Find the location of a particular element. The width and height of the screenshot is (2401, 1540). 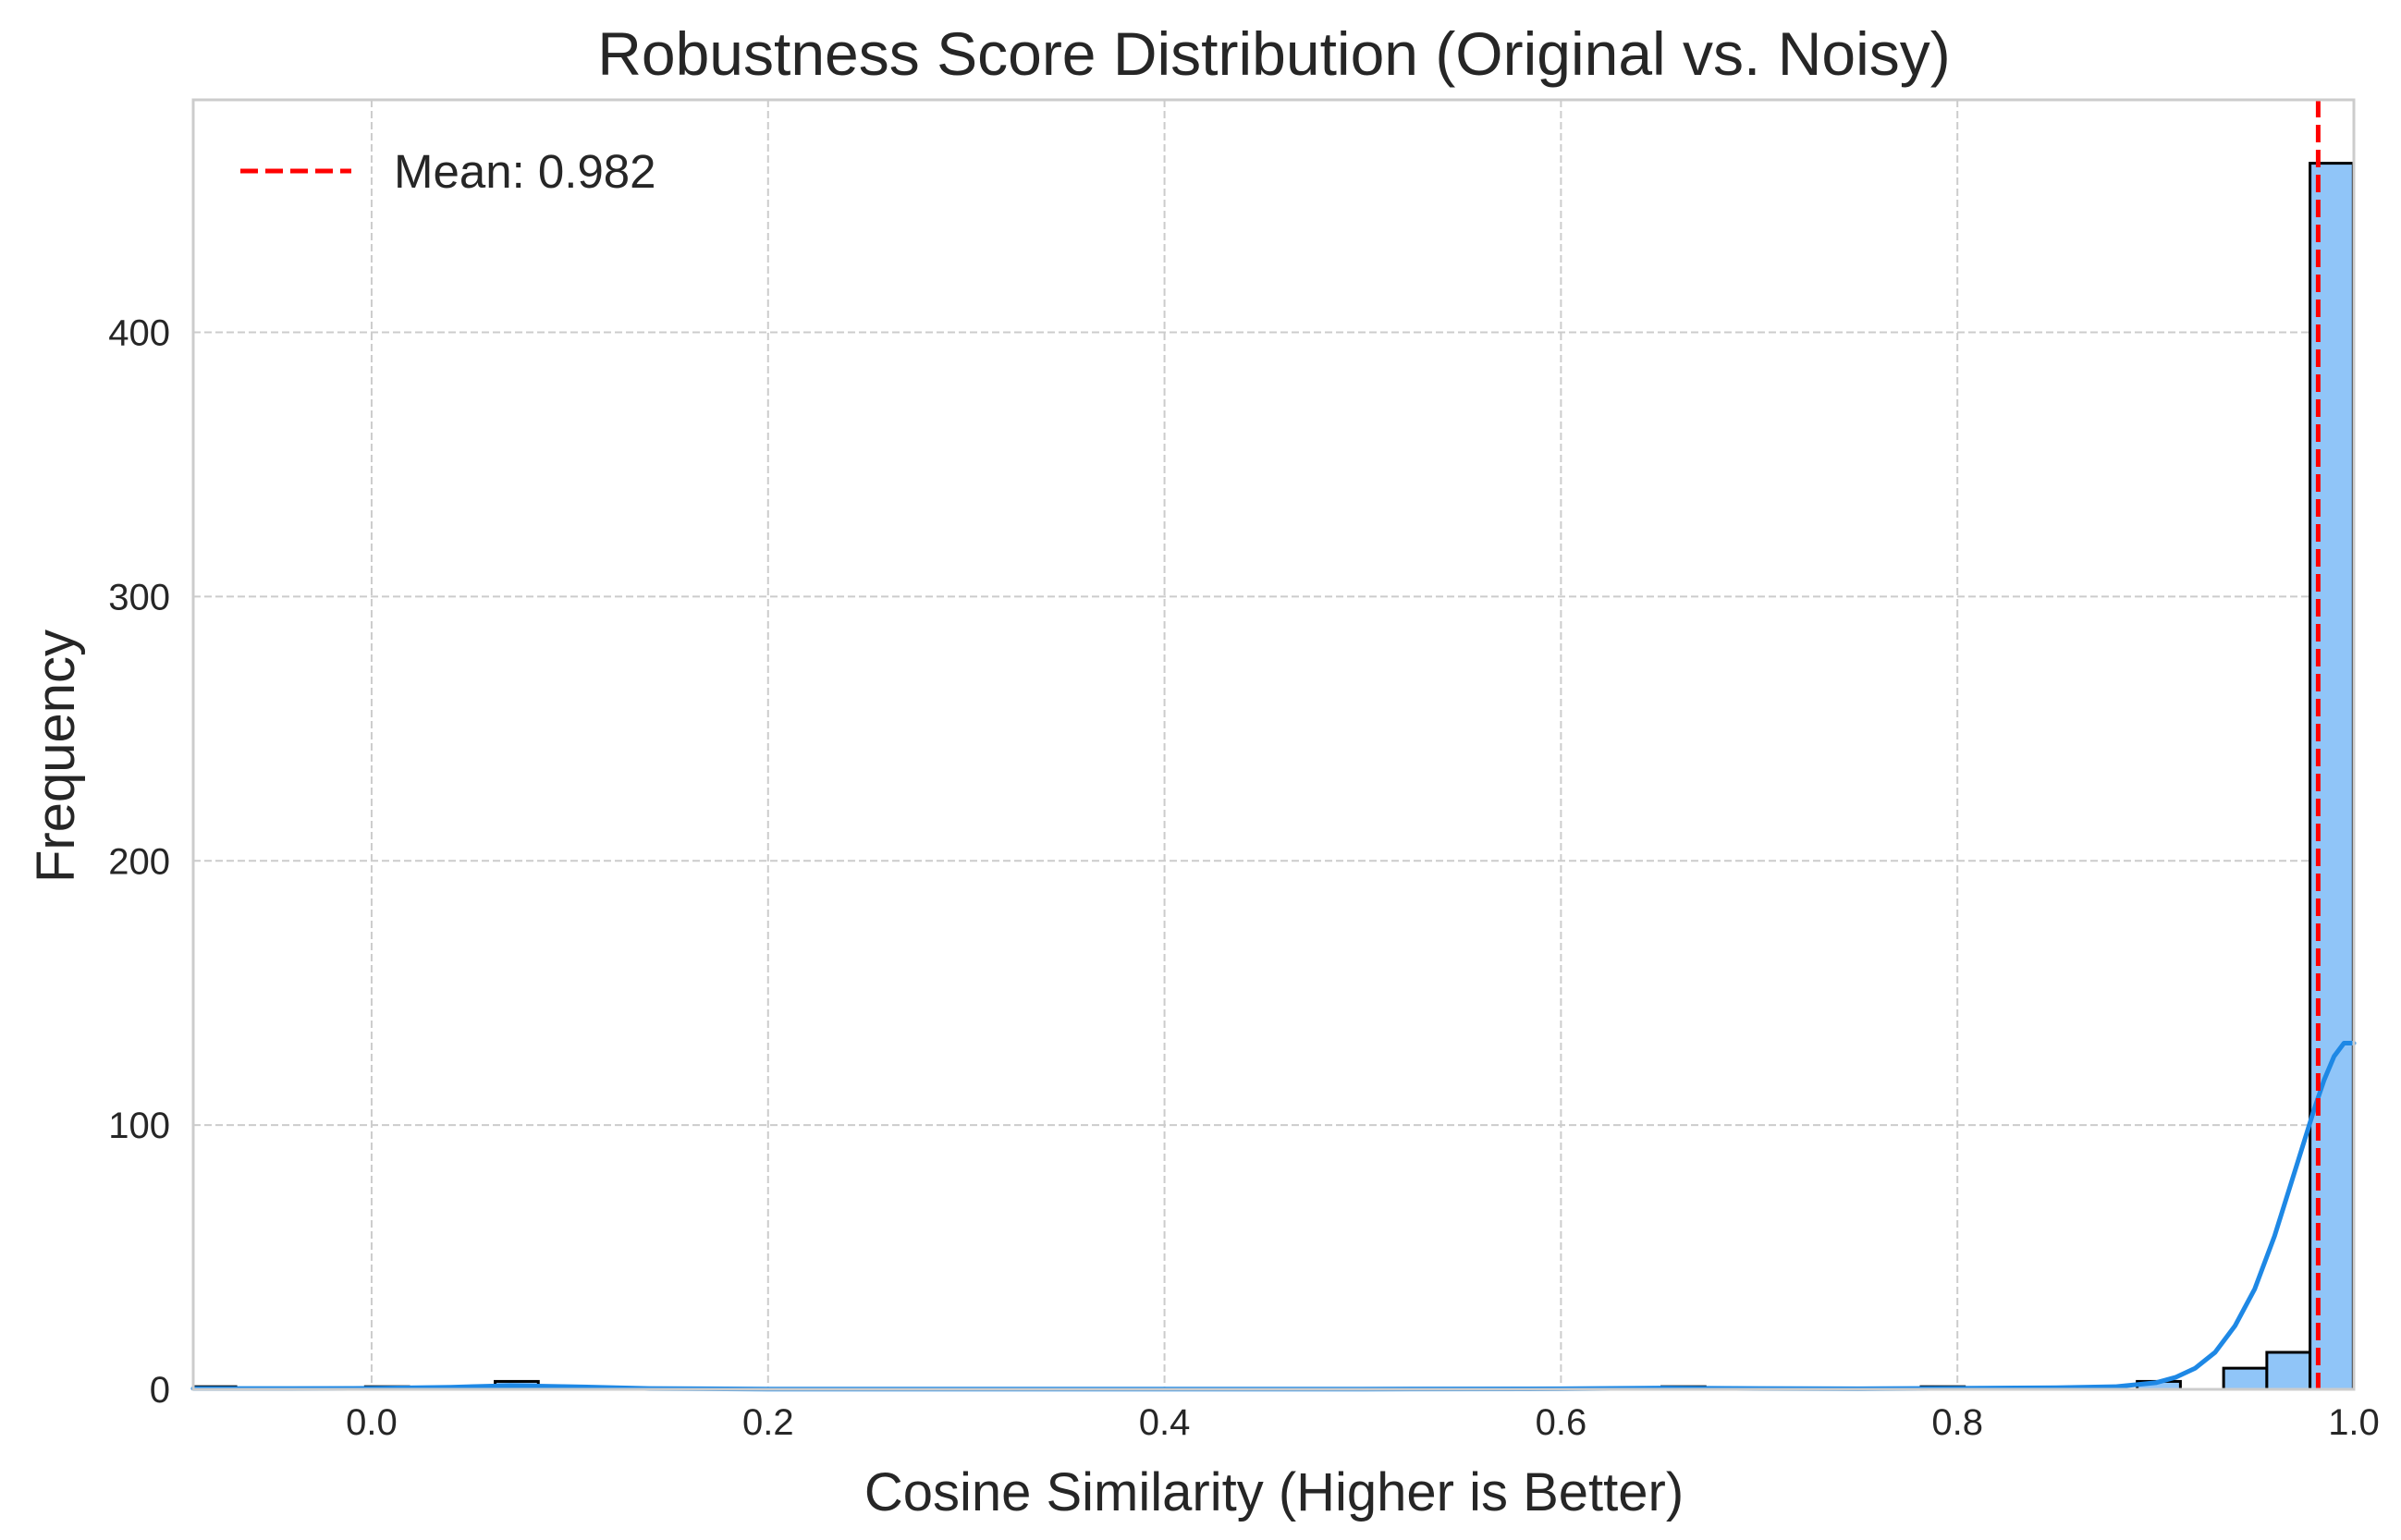

x-tick-label: 0.4 is located at coordinates (1165, 1422).